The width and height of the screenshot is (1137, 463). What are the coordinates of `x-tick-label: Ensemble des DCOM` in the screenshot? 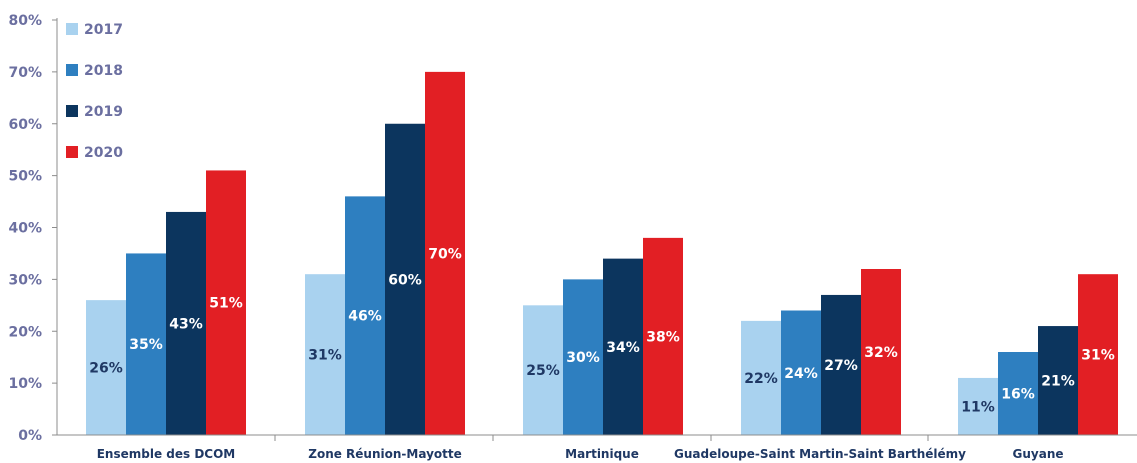 It's located at (166, 454).